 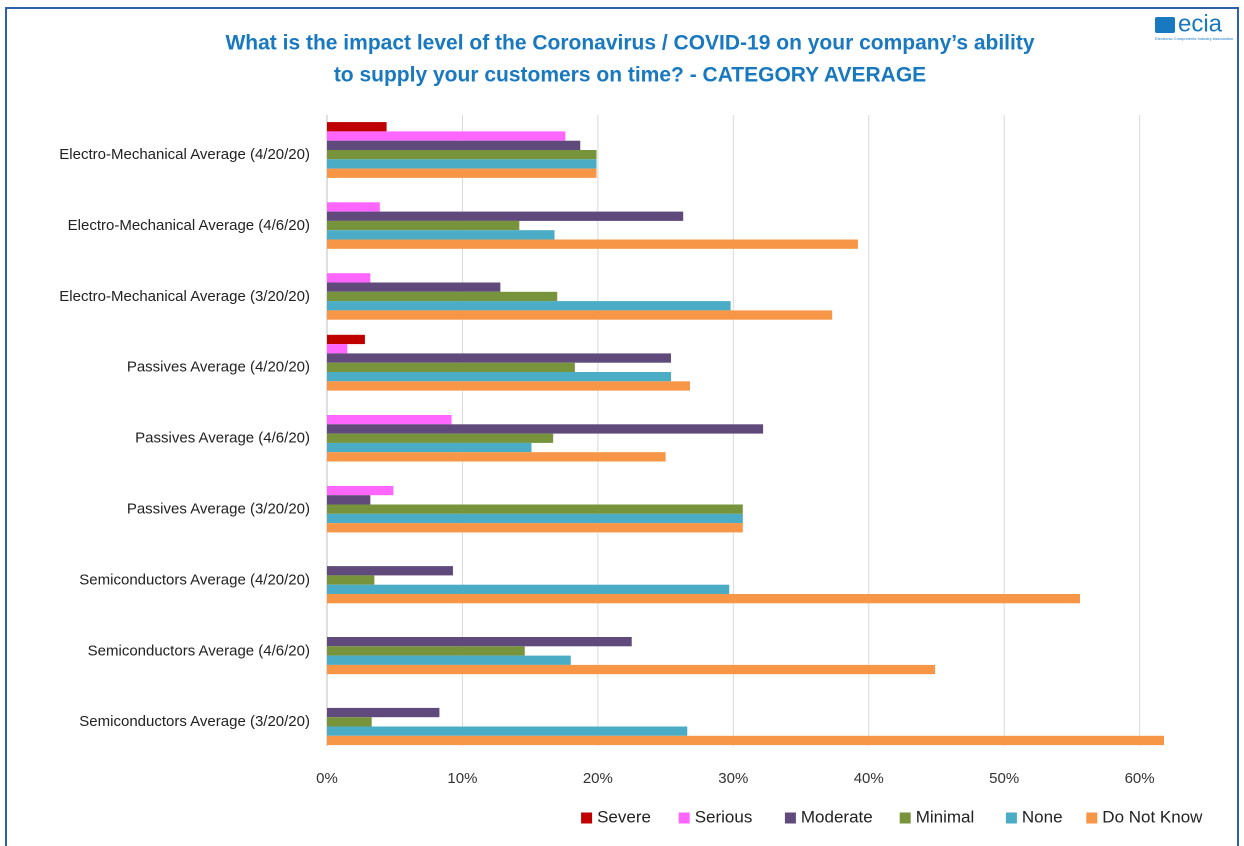 What do you see at coordinates (189, 225) in the screenshot?
I see `y-tick-label: Electro-Mechanical Average (4/6/20)` at bounding box center [189, 225].